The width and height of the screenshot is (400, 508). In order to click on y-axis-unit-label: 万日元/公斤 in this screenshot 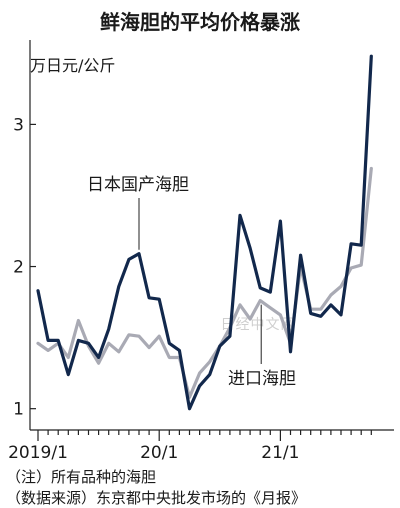, I will do `click(73, 65)`.